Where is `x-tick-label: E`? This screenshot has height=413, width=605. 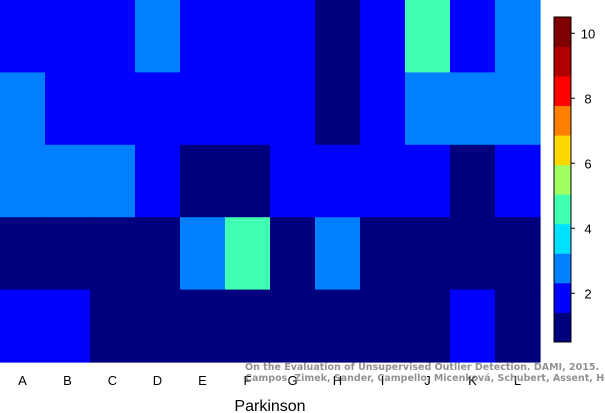
x-tick-label: E is located at coordinates (202, 380).